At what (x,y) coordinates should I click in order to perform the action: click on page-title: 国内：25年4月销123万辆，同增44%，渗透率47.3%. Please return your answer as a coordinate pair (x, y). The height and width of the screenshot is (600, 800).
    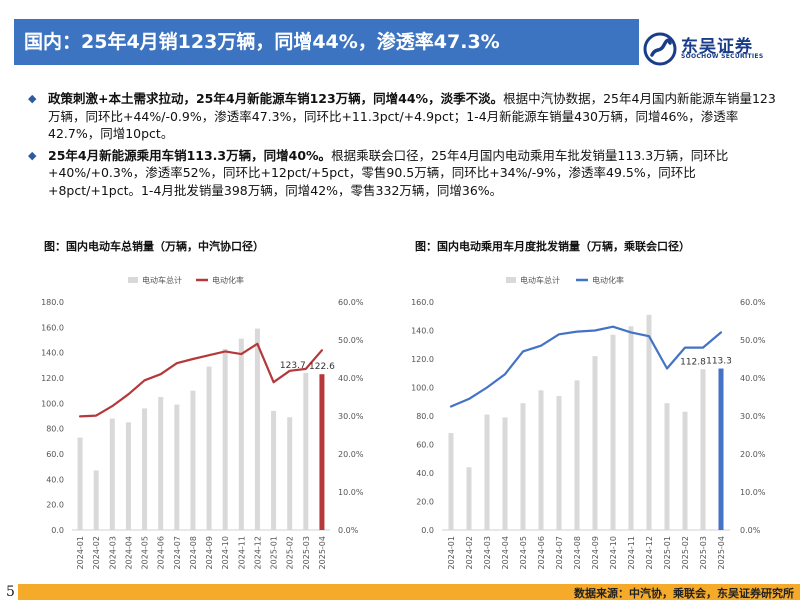
    Looking at the image, I should click on (262, 42).